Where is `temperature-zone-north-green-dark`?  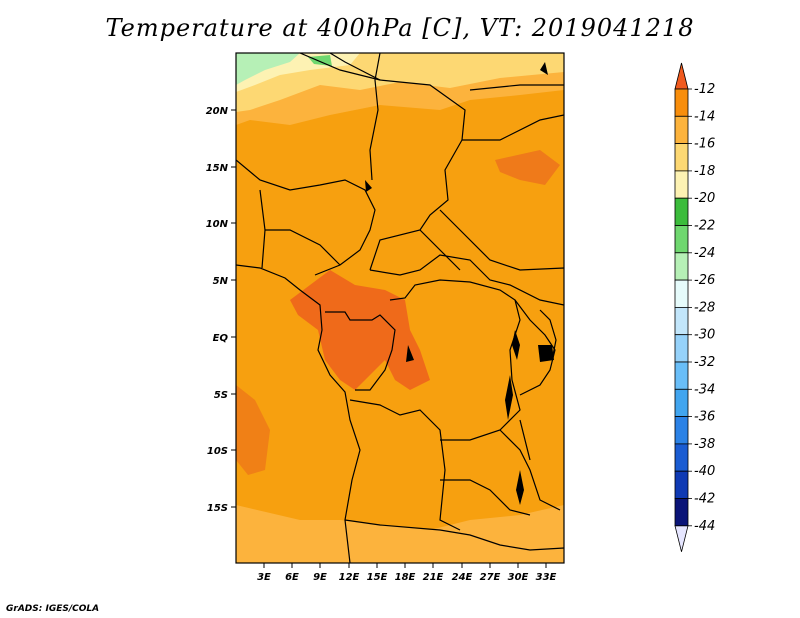 temperature-zone-north-green-dark is located at coordinates (320, 60).